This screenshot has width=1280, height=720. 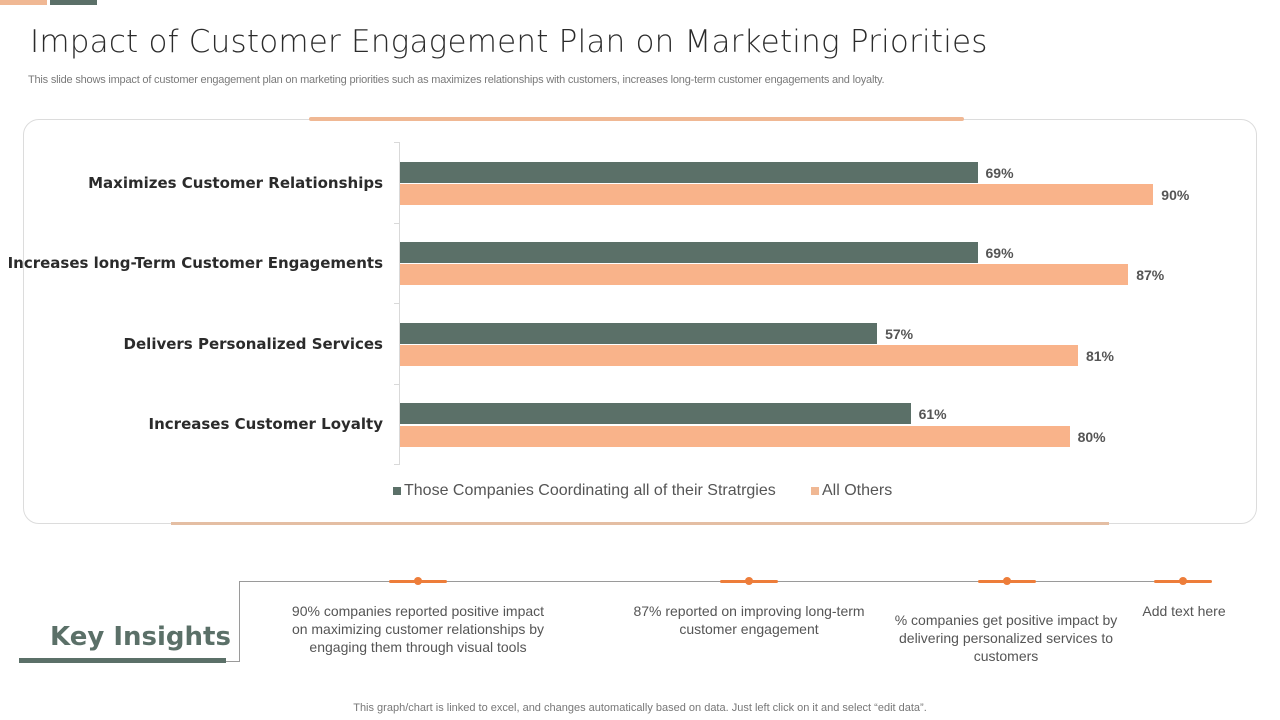 I want to click on value-label: 57%, so click(x=899, y=334).